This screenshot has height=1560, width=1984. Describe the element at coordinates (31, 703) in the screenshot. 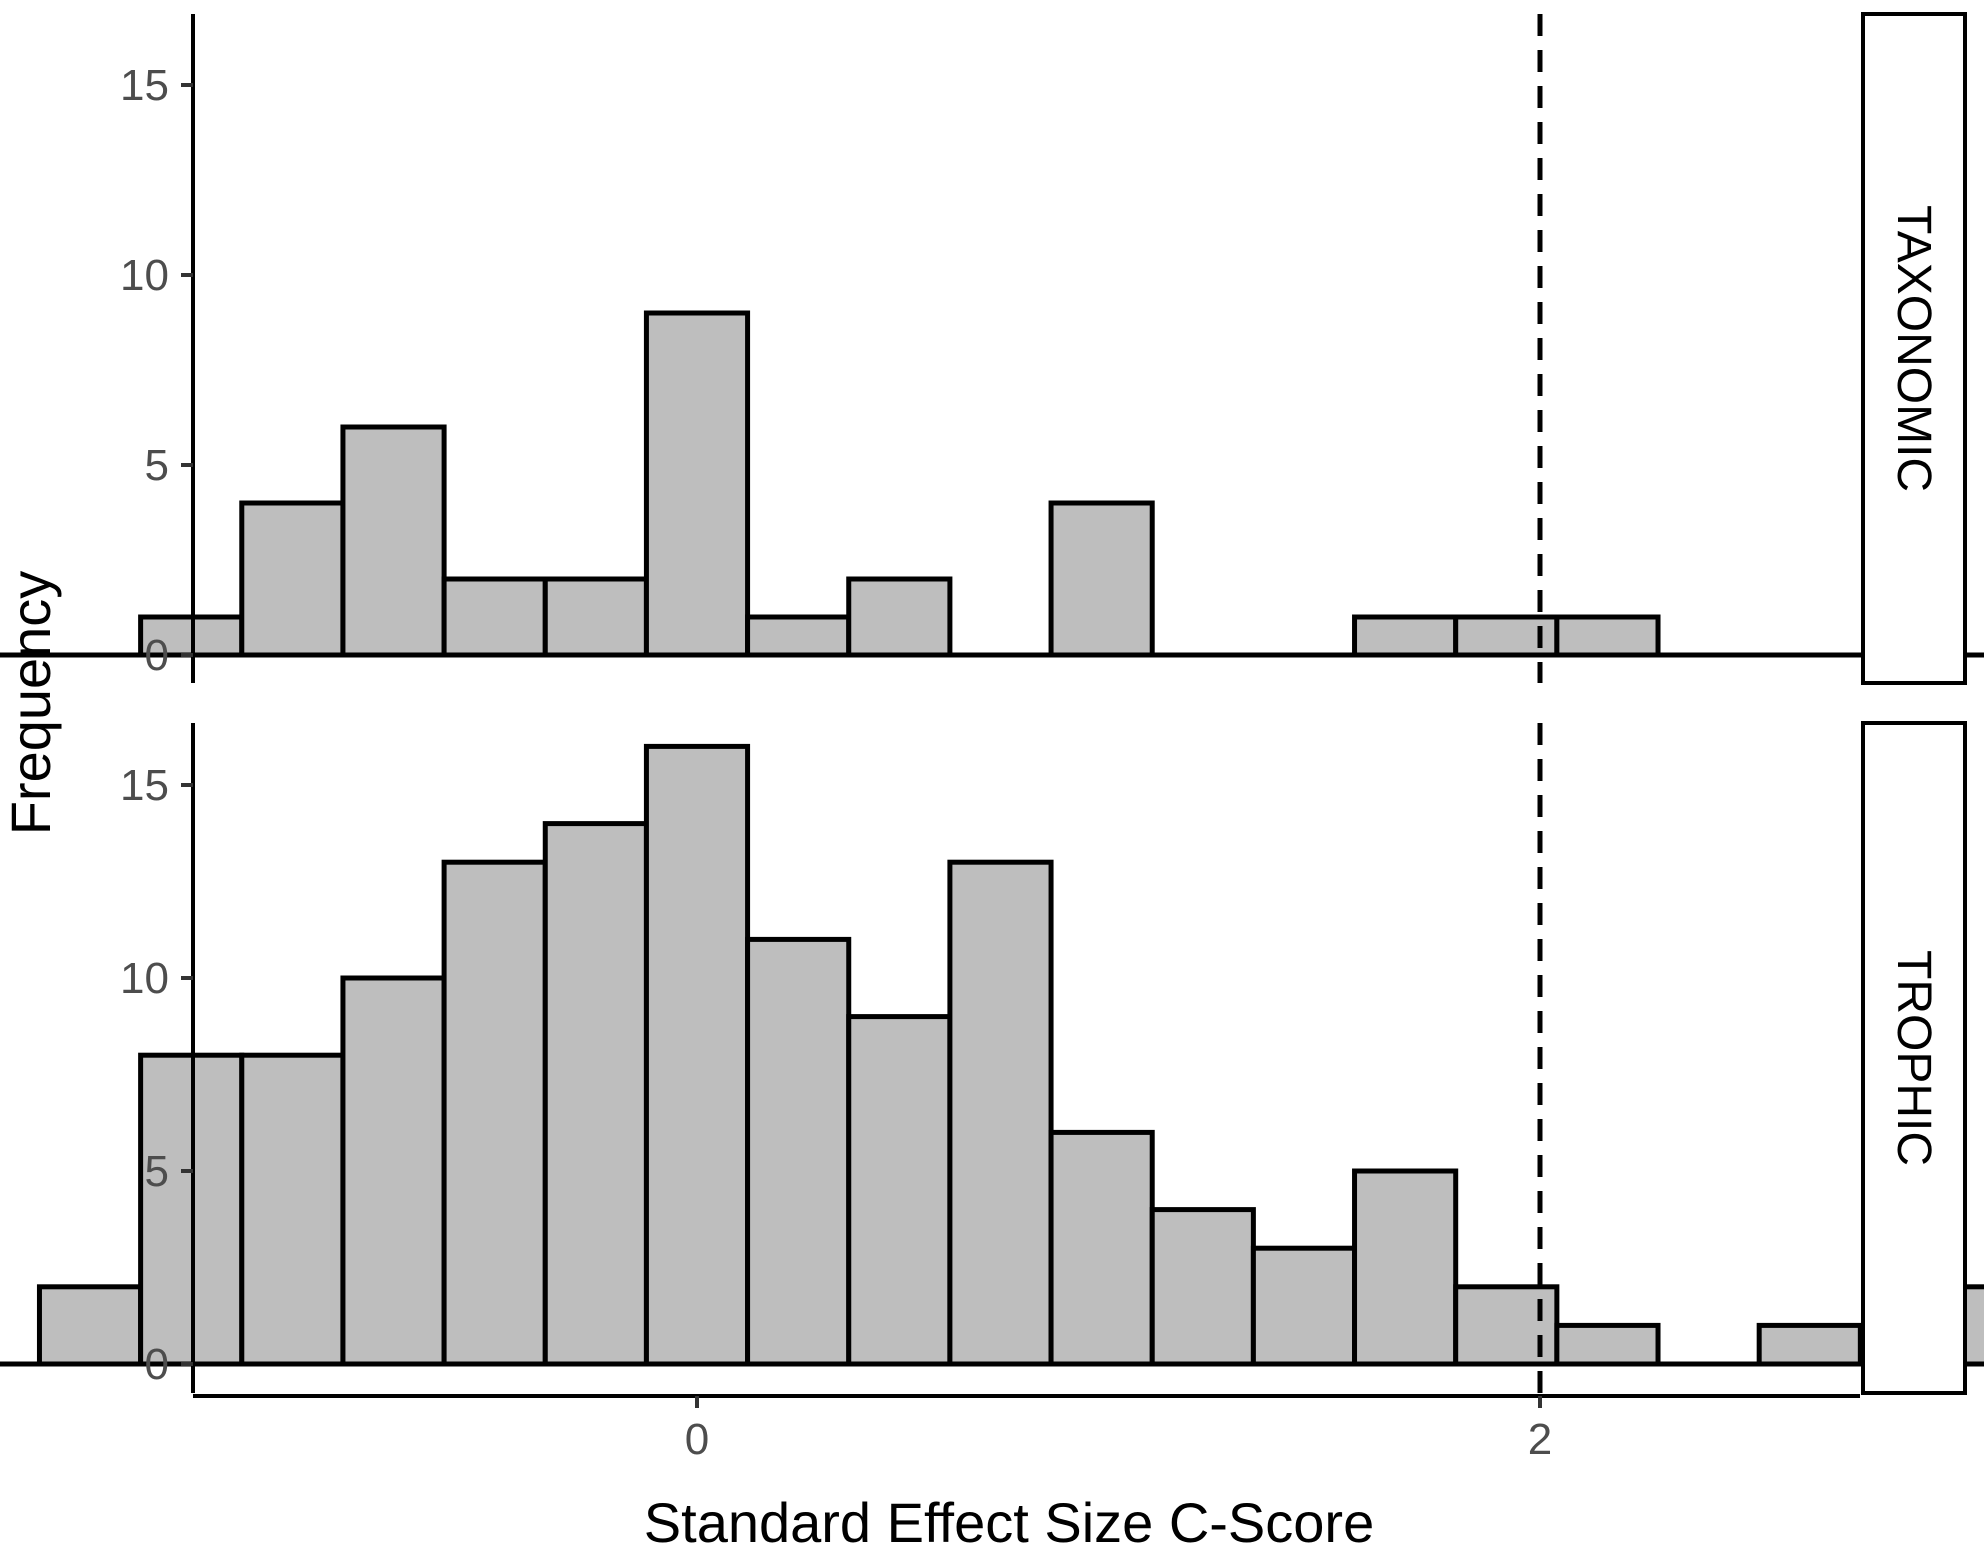

I see `y-axis-title: Frequency` at that location.